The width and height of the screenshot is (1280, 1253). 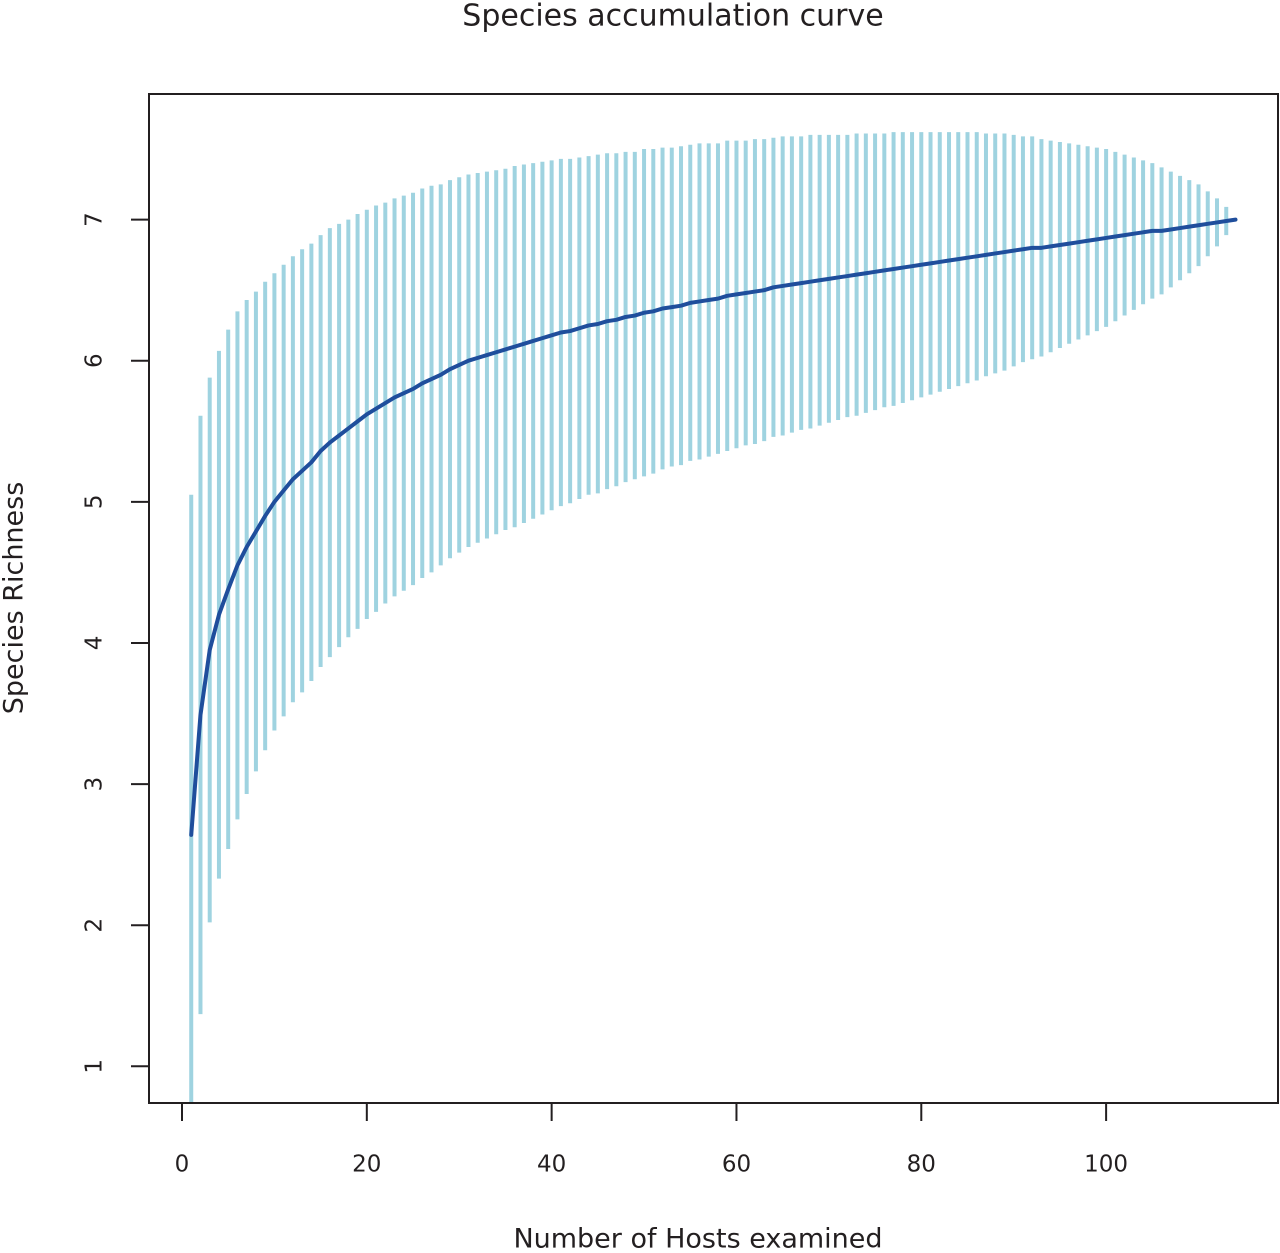 I want to click on x-axis-title: Number of Hosts examined, so click(x=697, y=1238).